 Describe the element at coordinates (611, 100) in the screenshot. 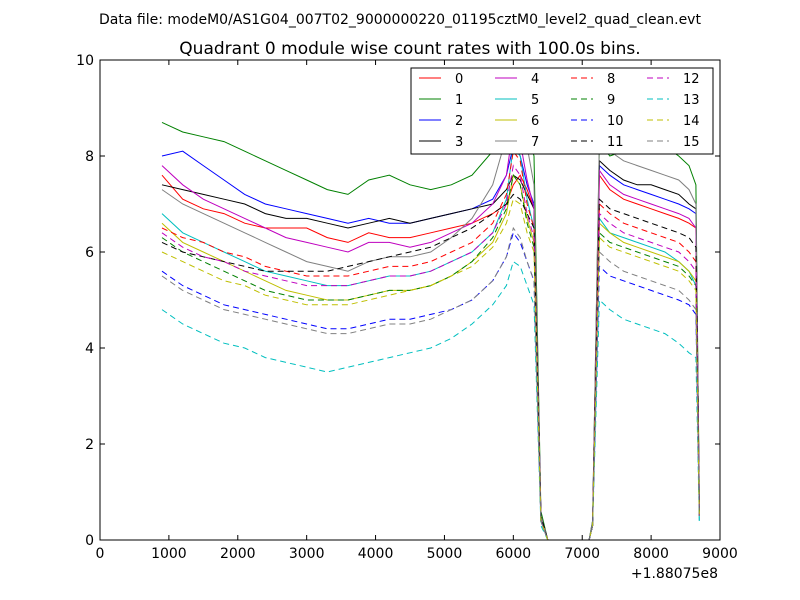

I see `legend-label-9: 9` at that location.